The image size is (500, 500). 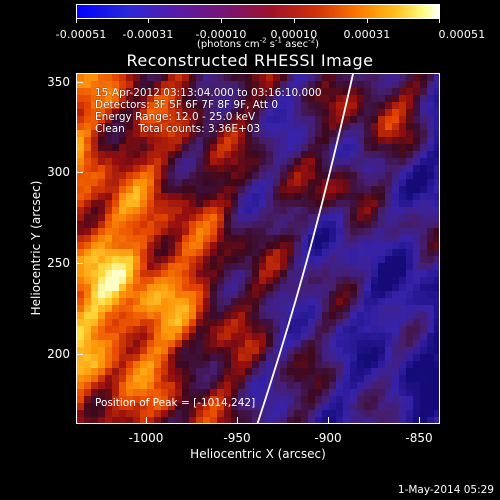 I want to click on y-axis-tick, so click(x=79, y=172).